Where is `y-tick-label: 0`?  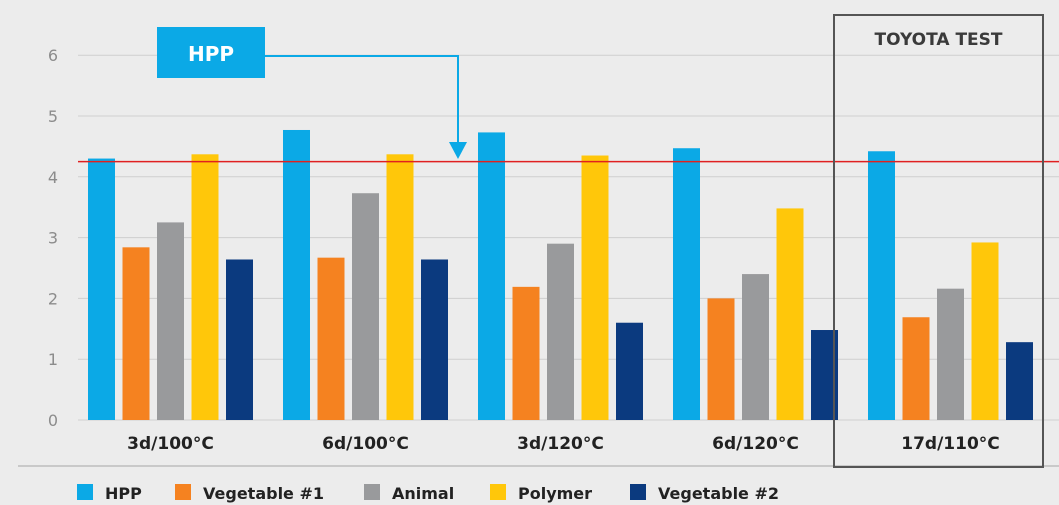 y-tick-label: 0 is located at coordinates (53, 420).